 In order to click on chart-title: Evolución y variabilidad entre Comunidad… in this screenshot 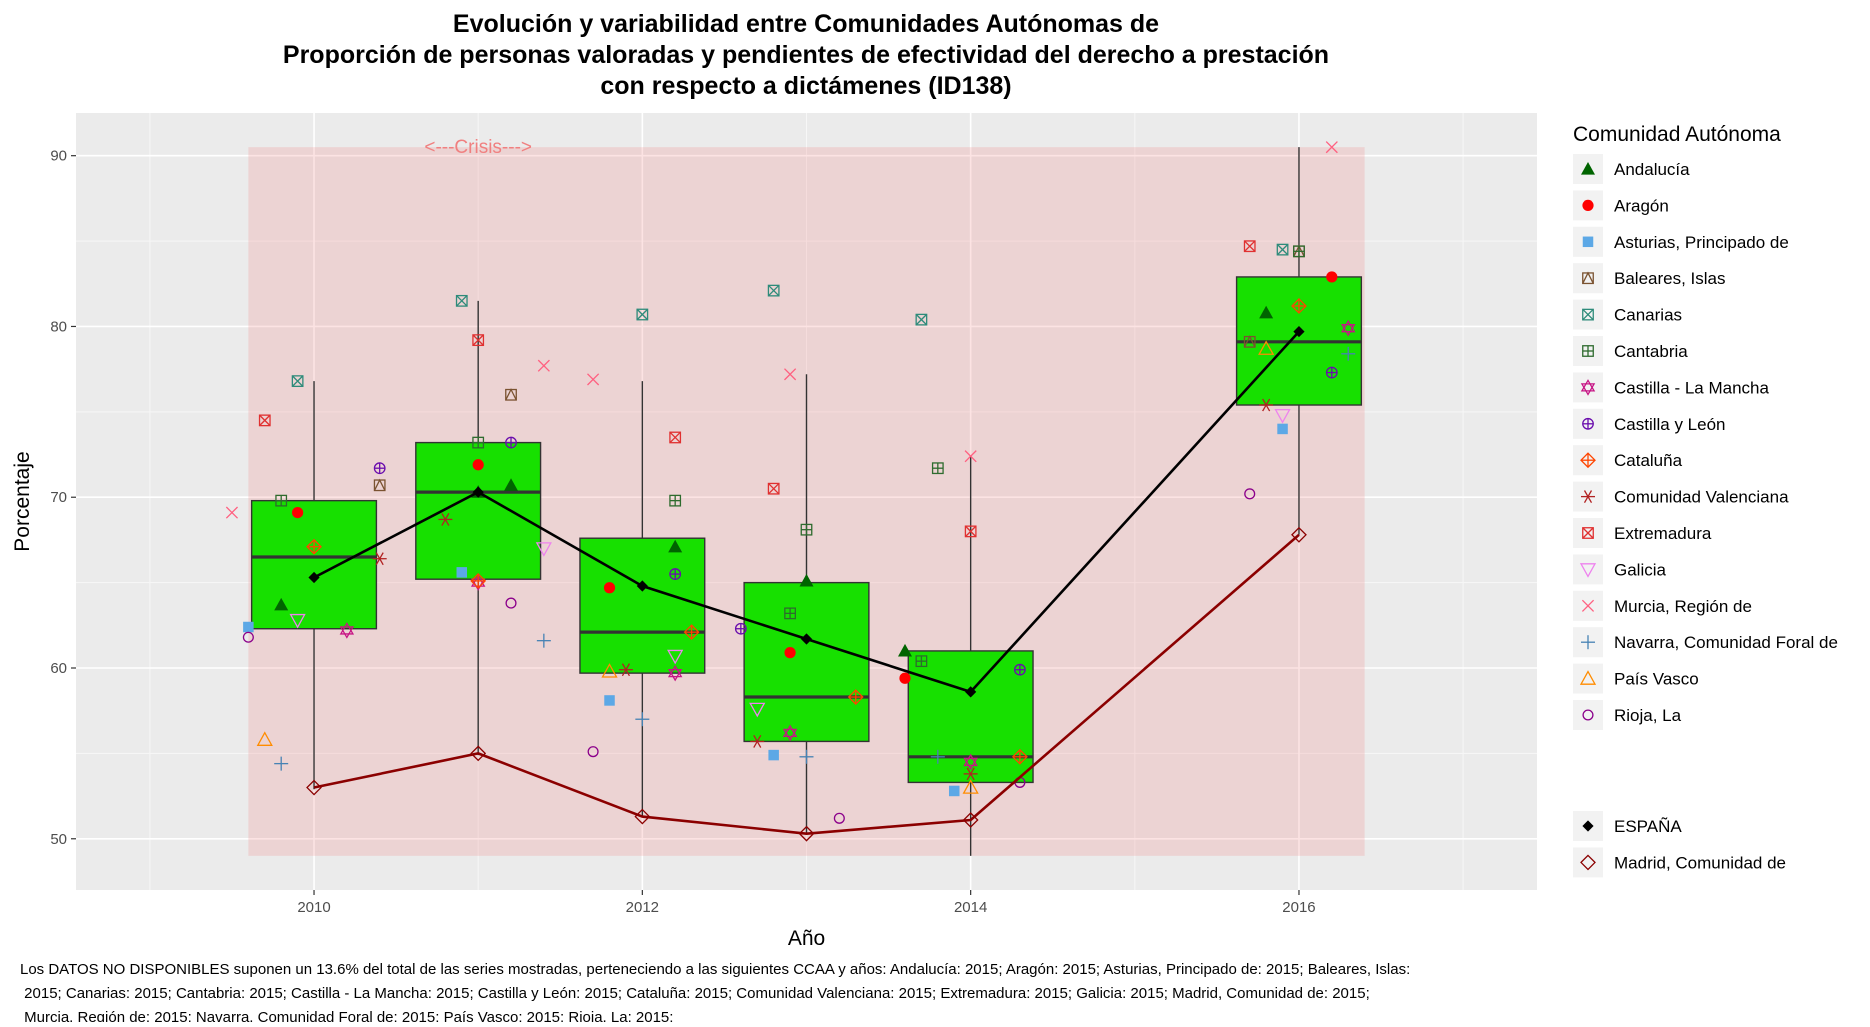, I will do `click(806, 55)`.